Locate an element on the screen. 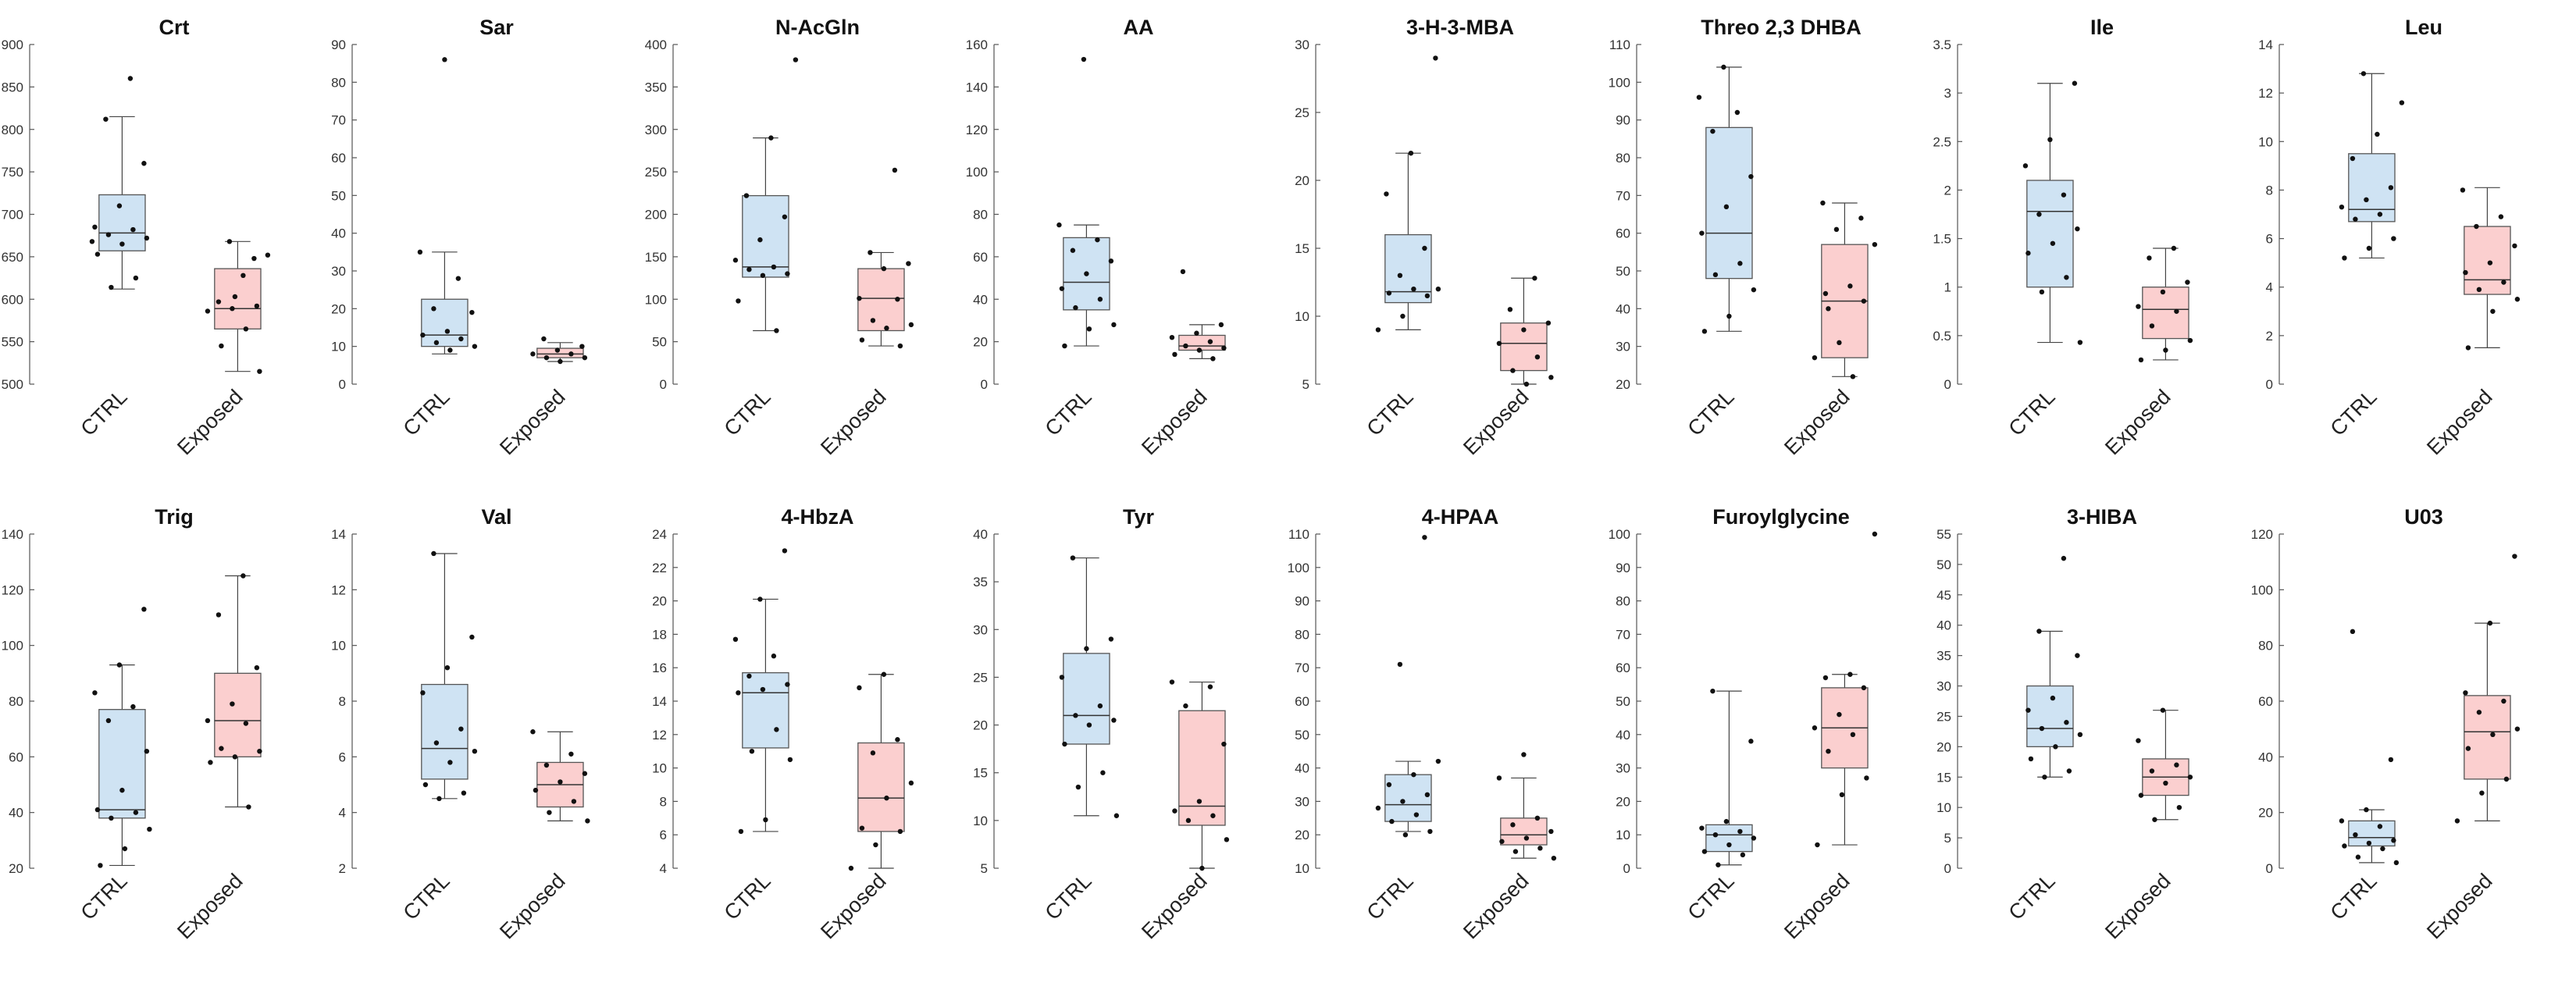 This screenshot has width=2576, height=983. y-tick-label: 110 is located at coordinates (1620, 44).